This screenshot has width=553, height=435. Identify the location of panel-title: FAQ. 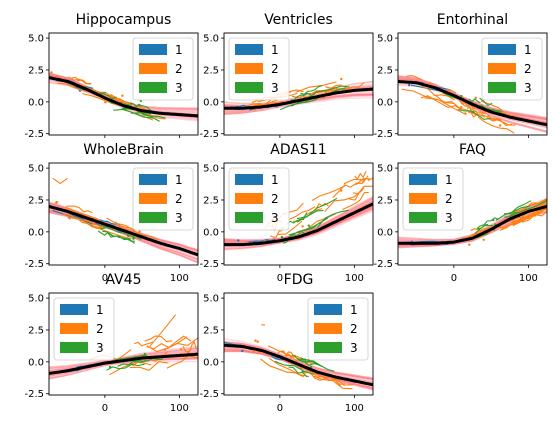
(472, 150).